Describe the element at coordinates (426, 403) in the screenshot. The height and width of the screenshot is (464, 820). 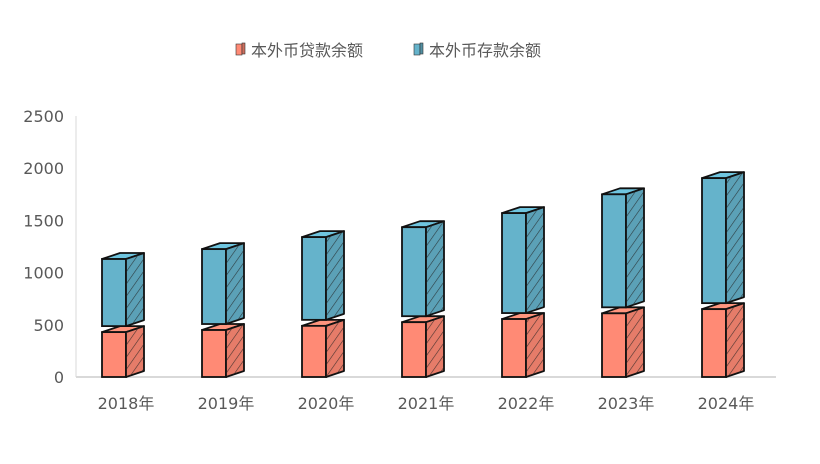
I see `x-tick-label: 2021年` at that location.